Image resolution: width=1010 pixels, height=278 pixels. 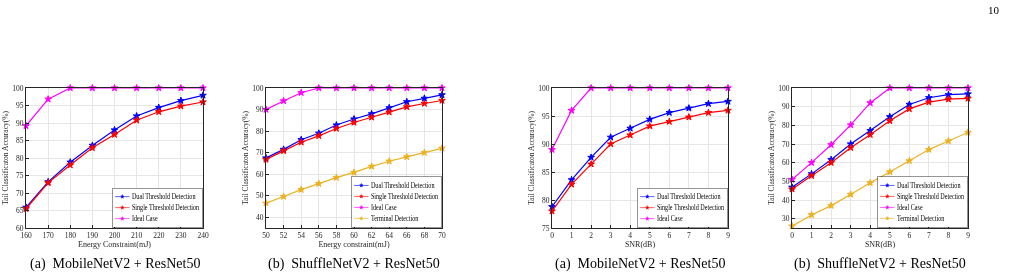 I want to click on x-axis-title: Energy Constraint(mJ), so click(x=115, y=244).